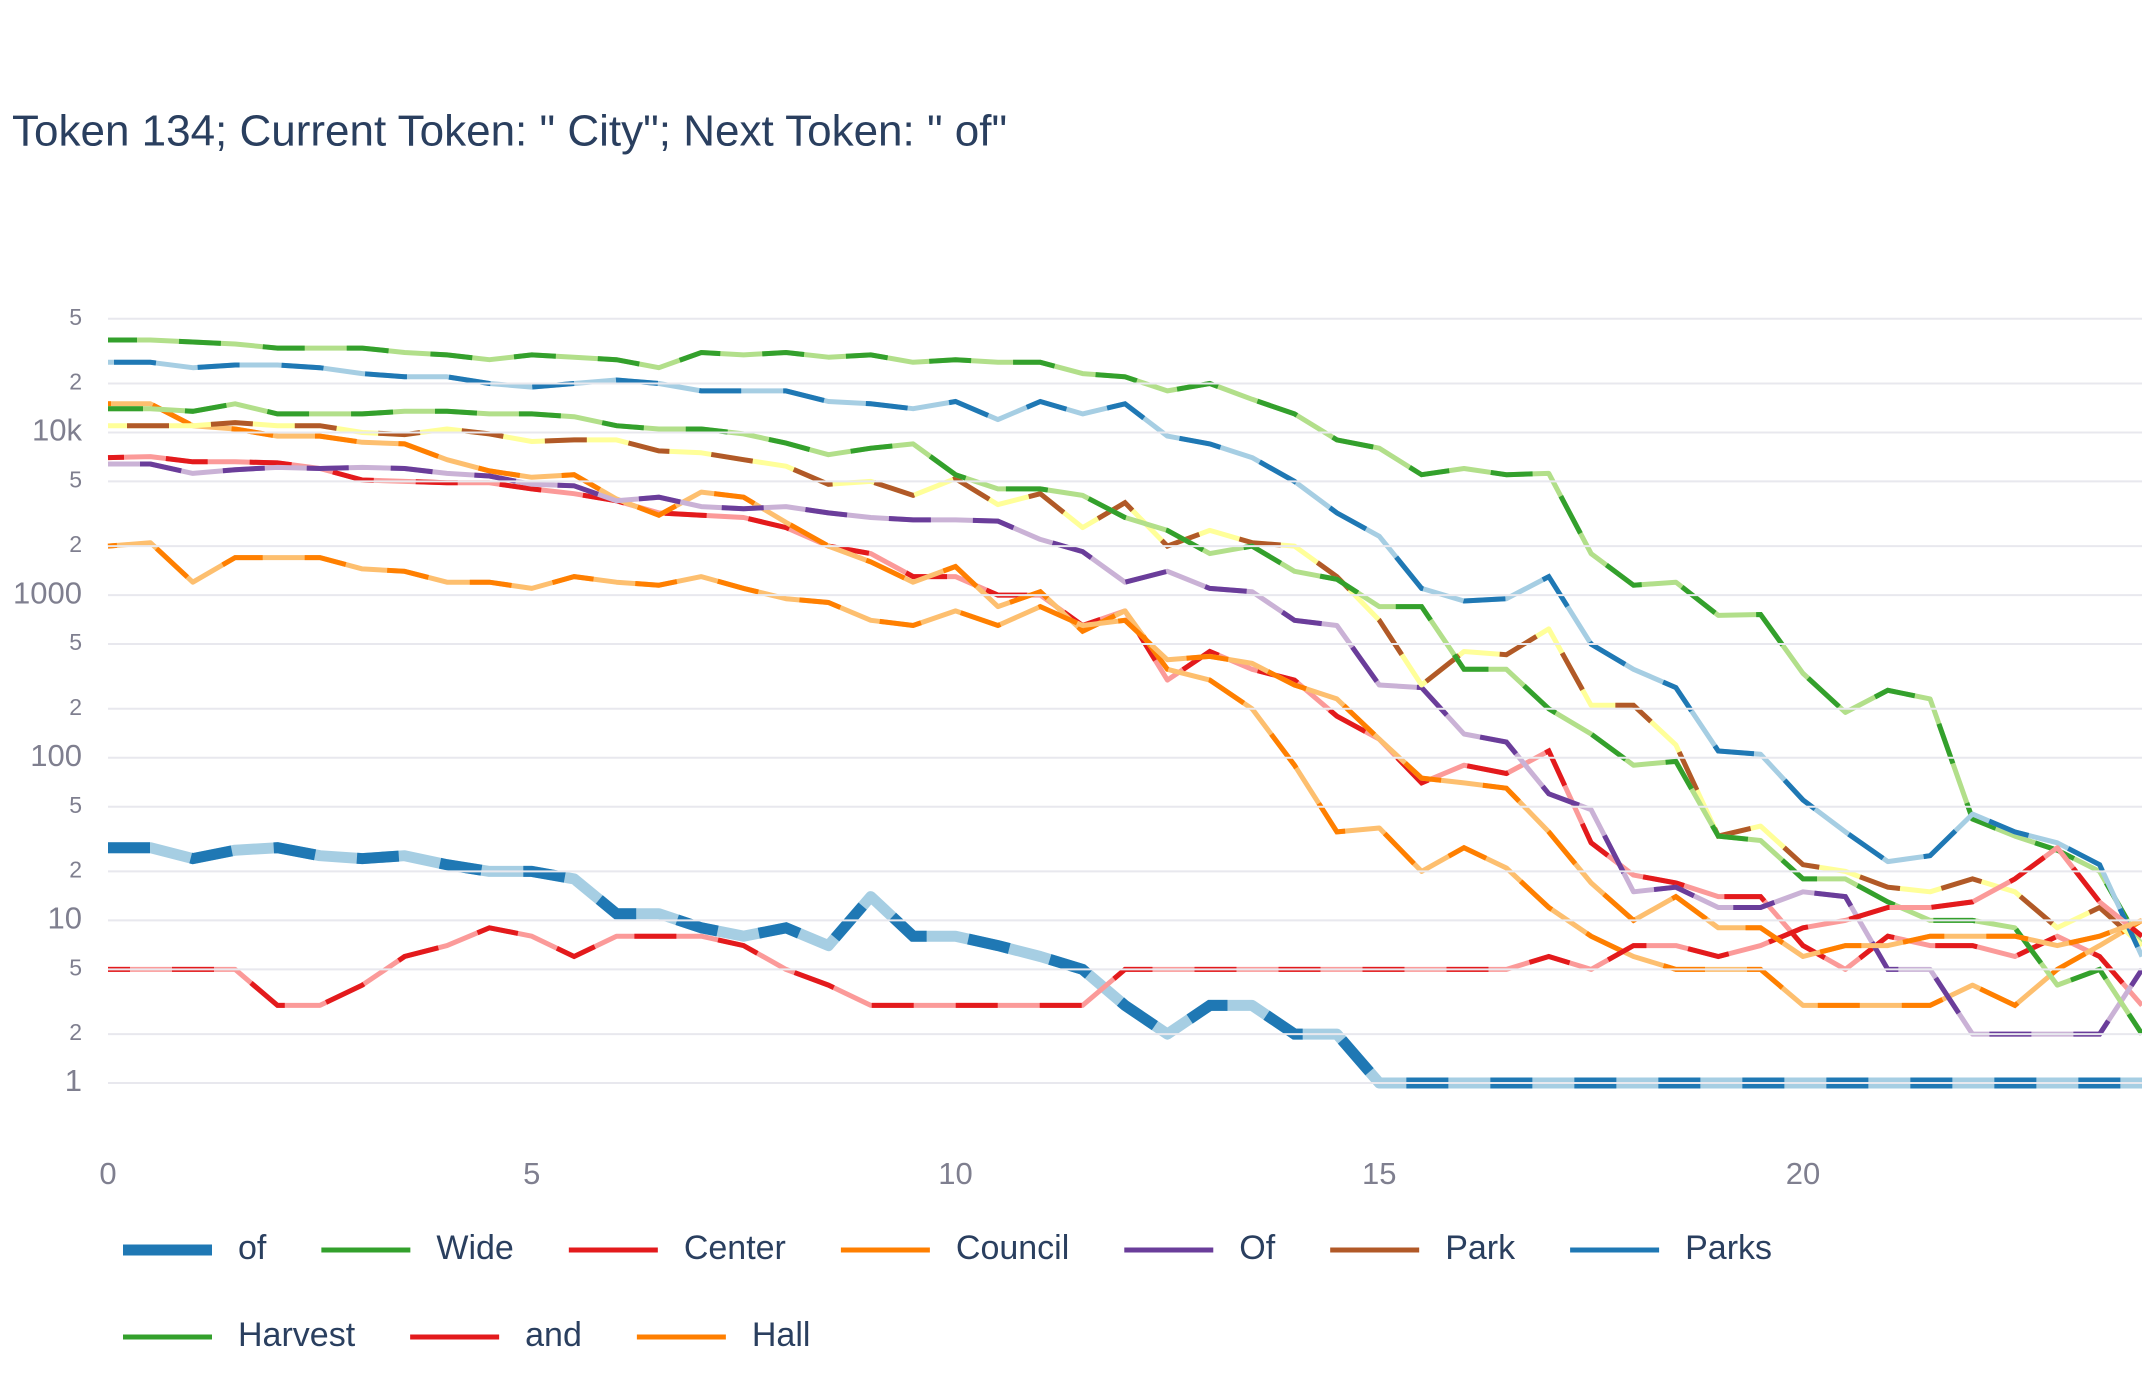 The width and height of the screenshot is (2142, 1380). I want to click on y-tick-label: 100, so click(56, 755).